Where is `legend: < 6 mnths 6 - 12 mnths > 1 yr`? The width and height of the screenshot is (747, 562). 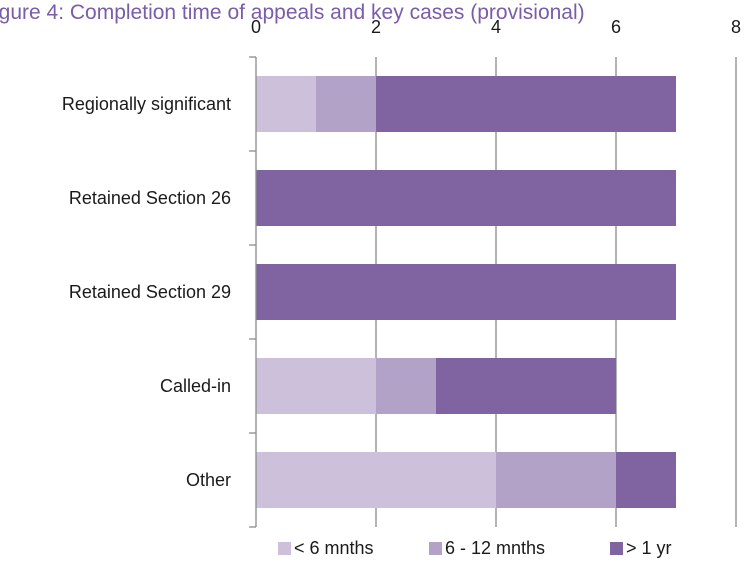
legend: < 6 mnths 6 - 12 mnths > 1 yr is located at coordinates (475, 548).